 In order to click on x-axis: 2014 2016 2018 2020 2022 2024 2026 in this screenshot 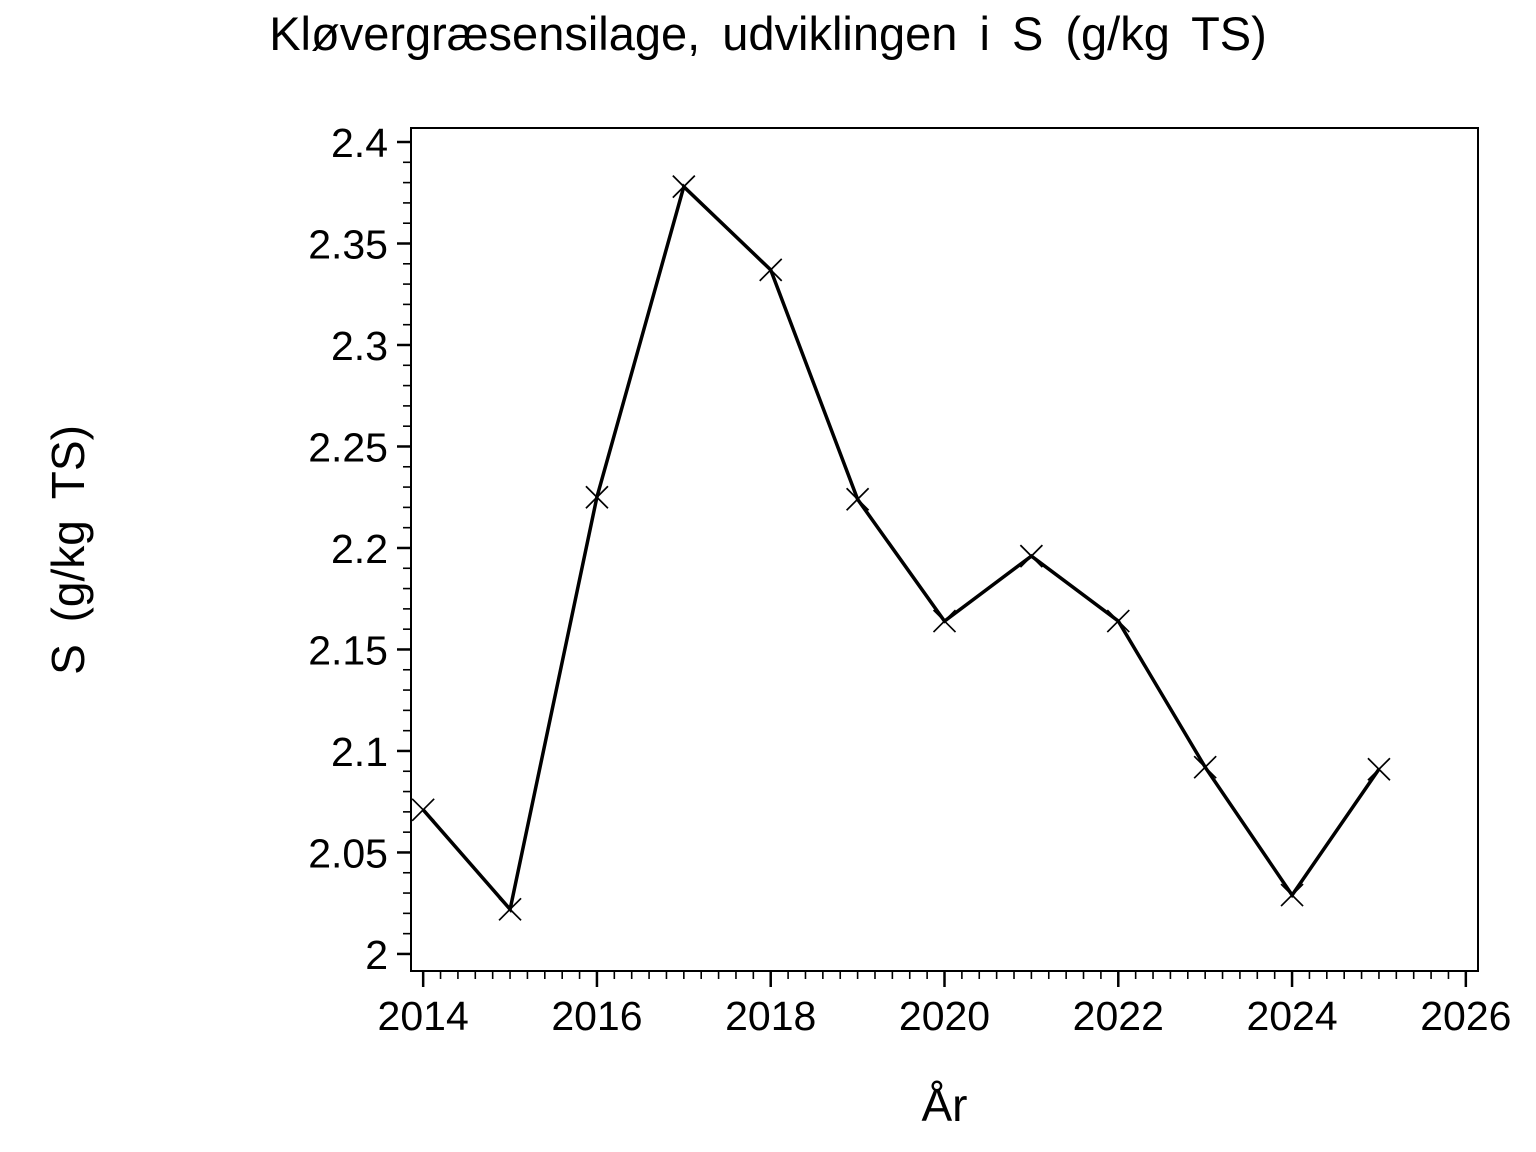, I will do `click(944, 1005)`.